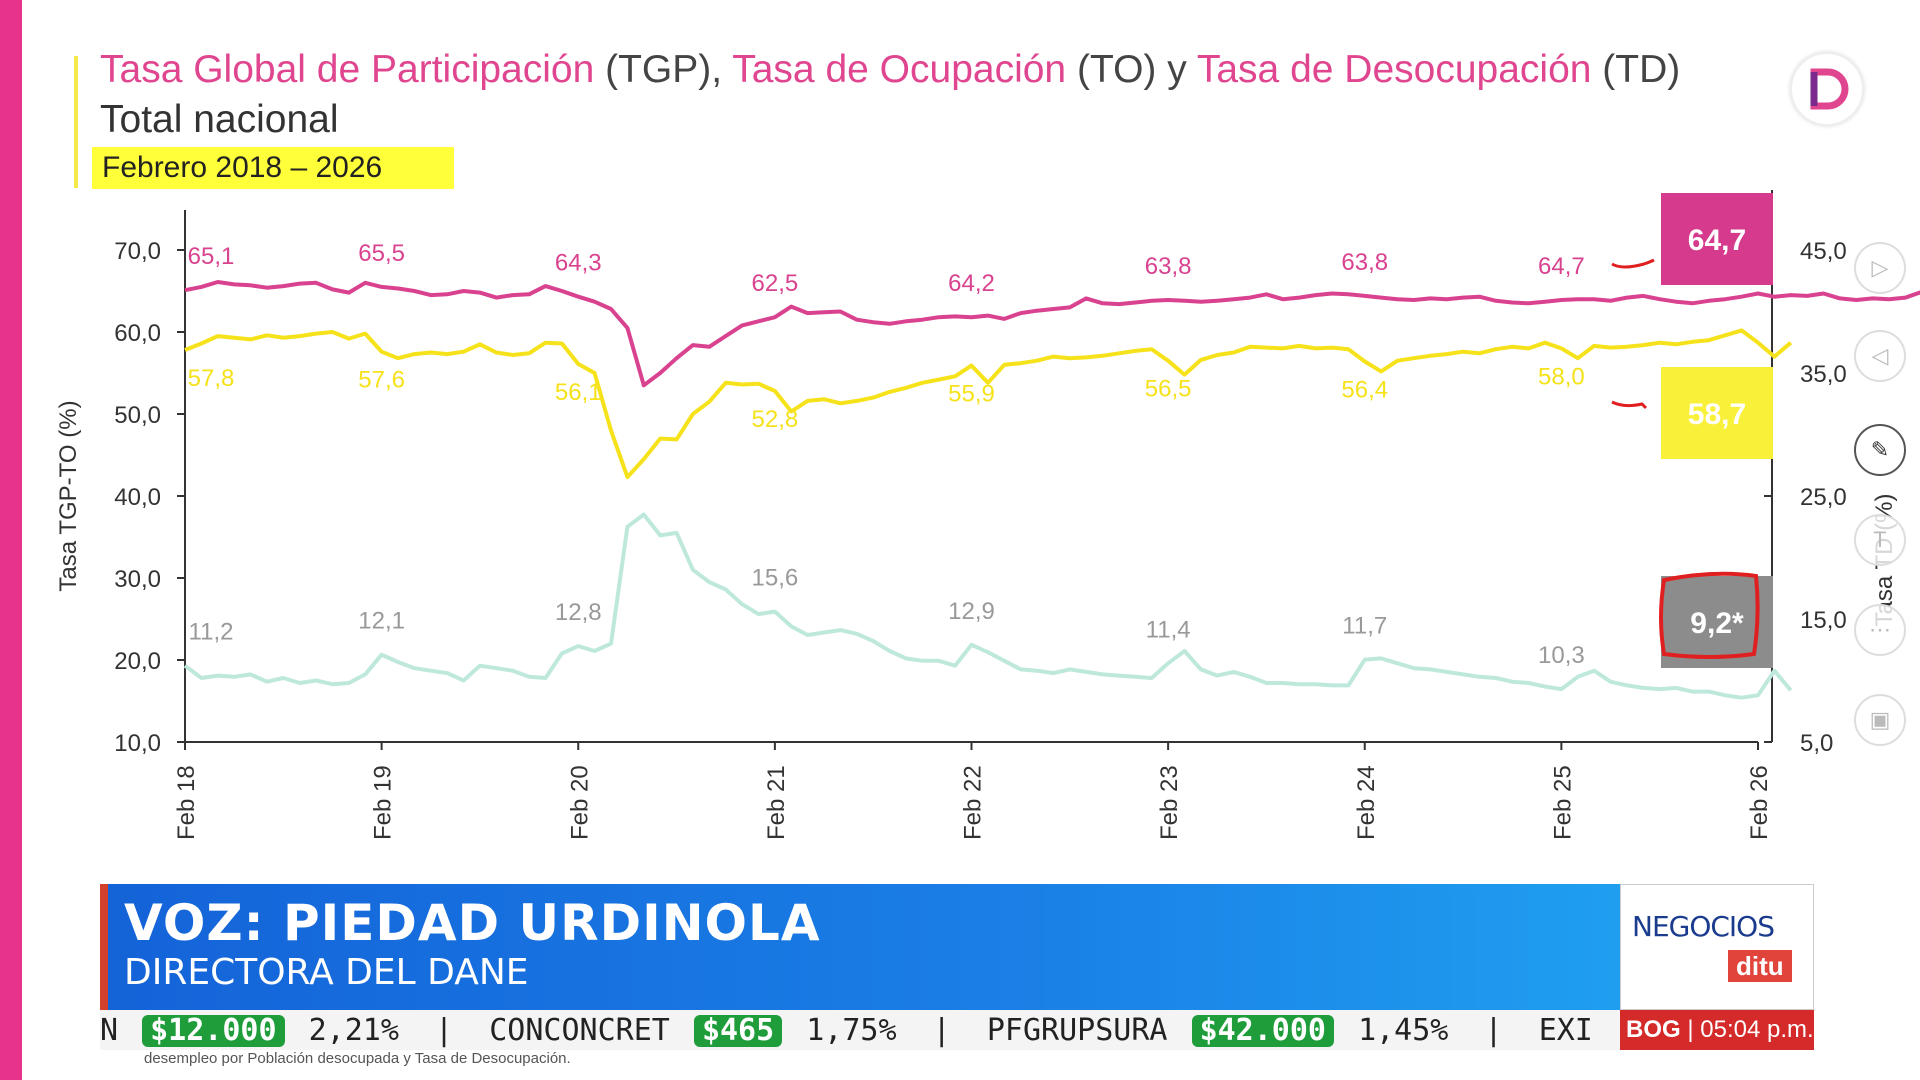  I want to click on y-tick-label: 10,0, so click(137, 743).